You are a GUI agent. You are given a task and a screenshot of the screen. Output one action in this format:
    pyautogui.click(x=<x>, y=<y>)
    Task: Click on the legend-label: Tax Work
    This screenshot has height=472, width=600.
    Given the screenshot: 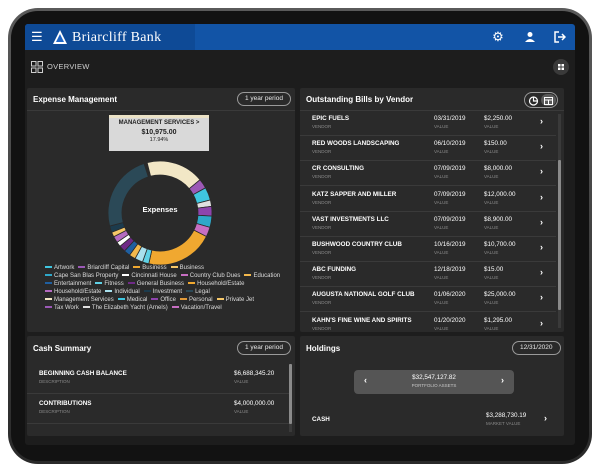 What is the action you would take?
    pyautogui.click(x=66, y=308)
    